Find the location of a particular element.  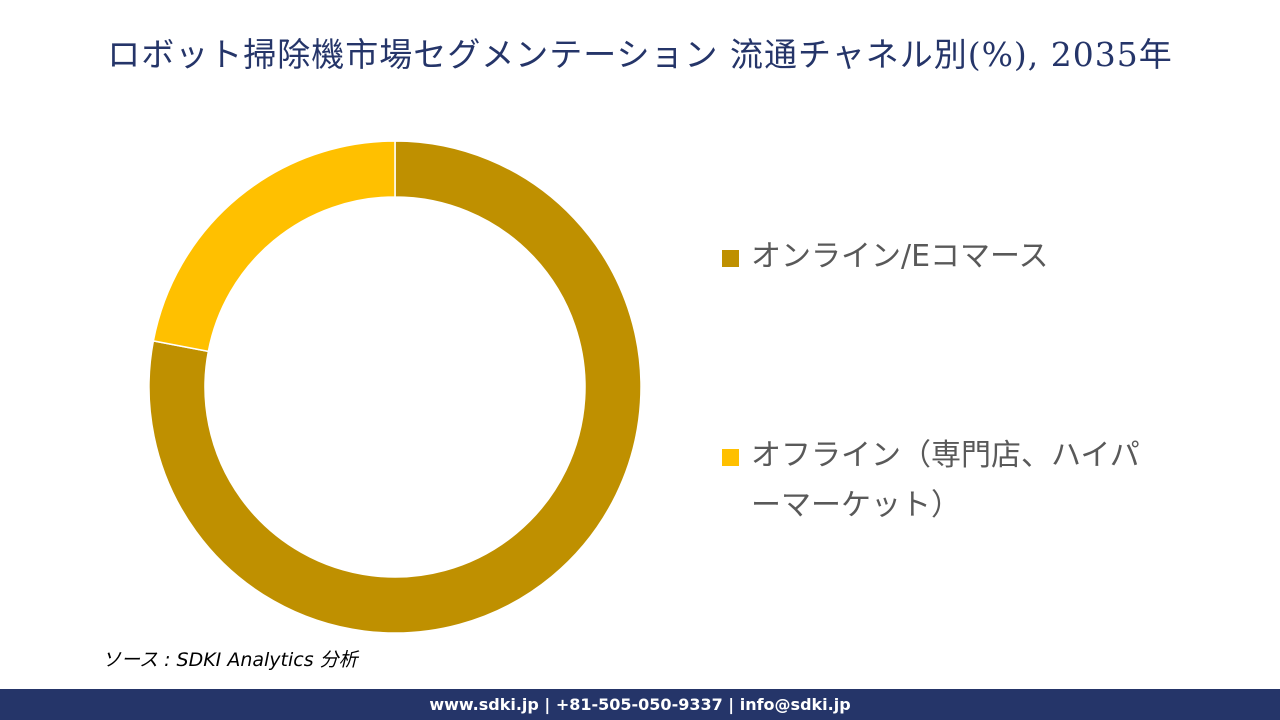

legend-swatch-offline is located at coordinates (730, 457).